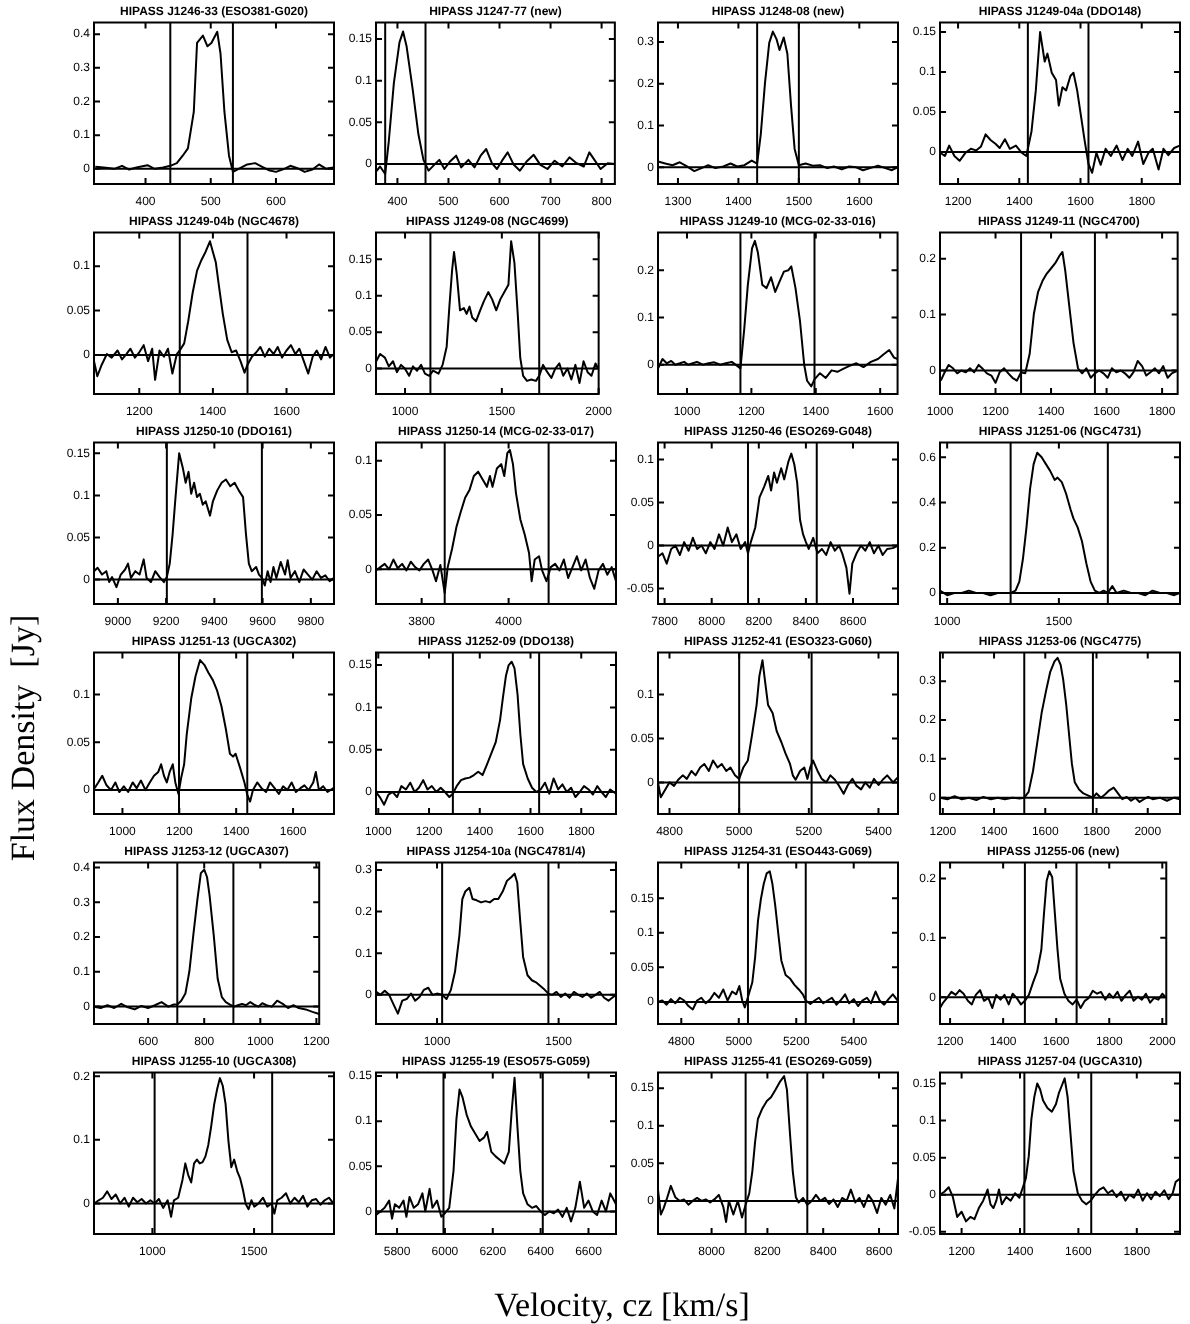  What do you see at coordinates (24, 737) in the screenshot?
I see `y-axis-title: Flux Density [Jy]` at bounding box center [24, 737].